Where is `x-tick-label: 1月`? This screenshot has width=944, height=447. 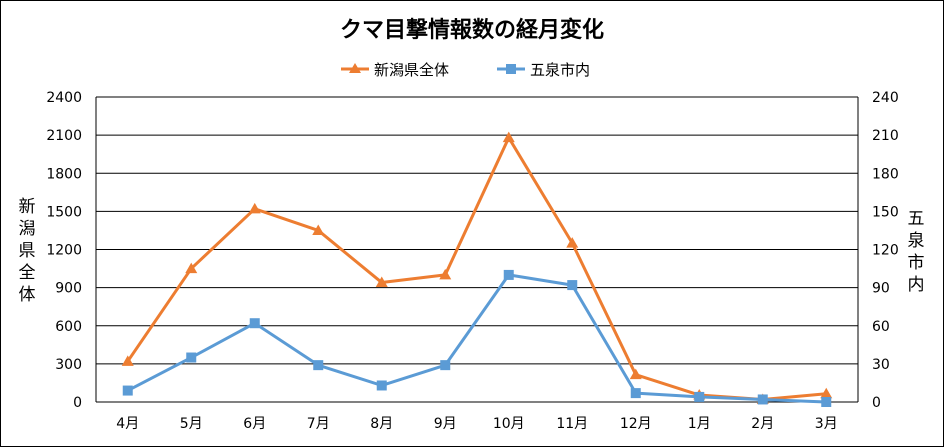
x-tick-label: 1月 is located at coordinates (699, 424).